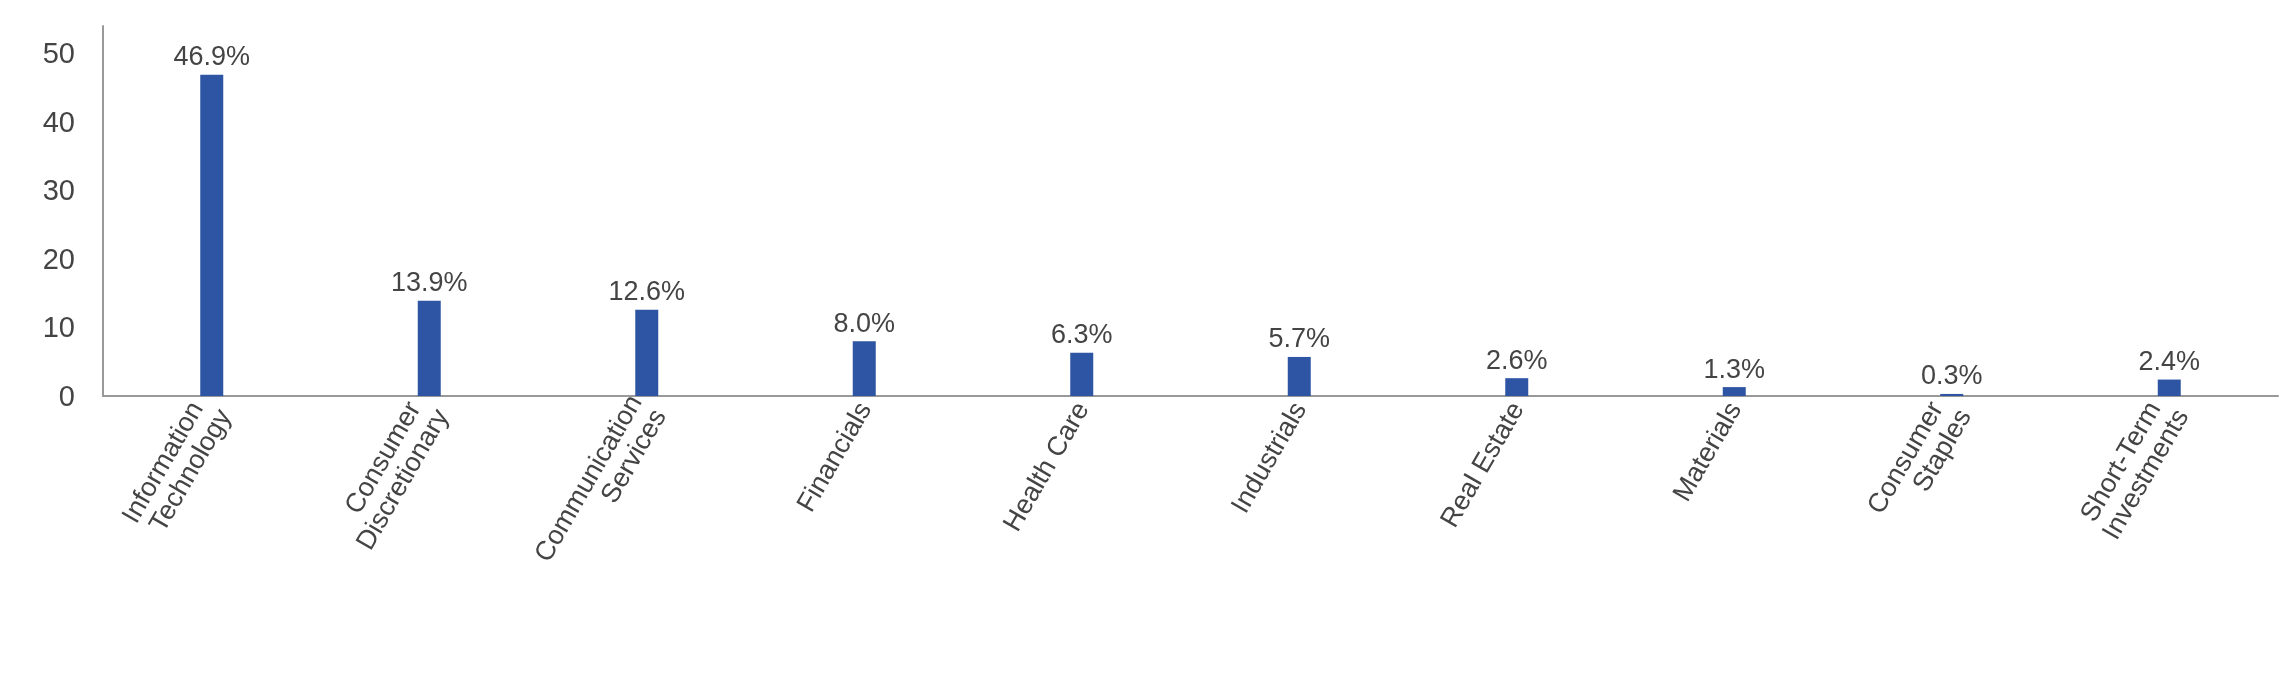 This screenshot has height=692, width=2296. What do you see at coordinates (429, 282) in the screenshot?
I see `data-label: 13.9%` at bounding box center [429, 282].